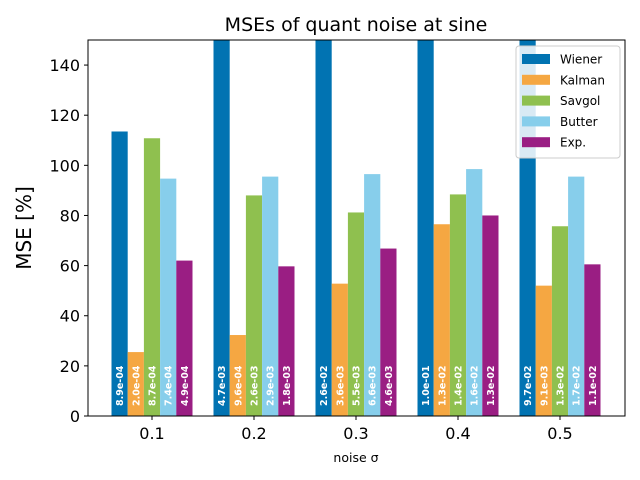 This screenshot has width=640, height=480. I want to click on legend-label: Kalman, so click(582, 80).